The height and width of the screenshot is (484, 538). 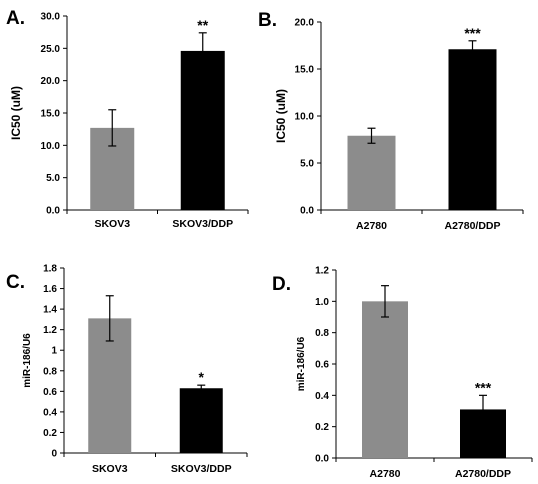 What do you see at coordinates (50, 289) in the screenshot?
I see `y-tick-label: 1.6` at bounding box center [50, 289].